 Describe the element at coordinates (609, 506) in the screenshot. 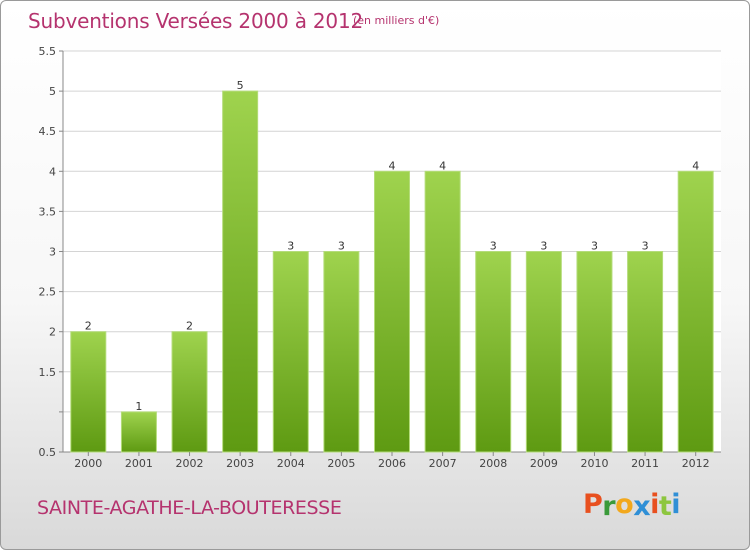

I see `logo-letter: r` at that location.